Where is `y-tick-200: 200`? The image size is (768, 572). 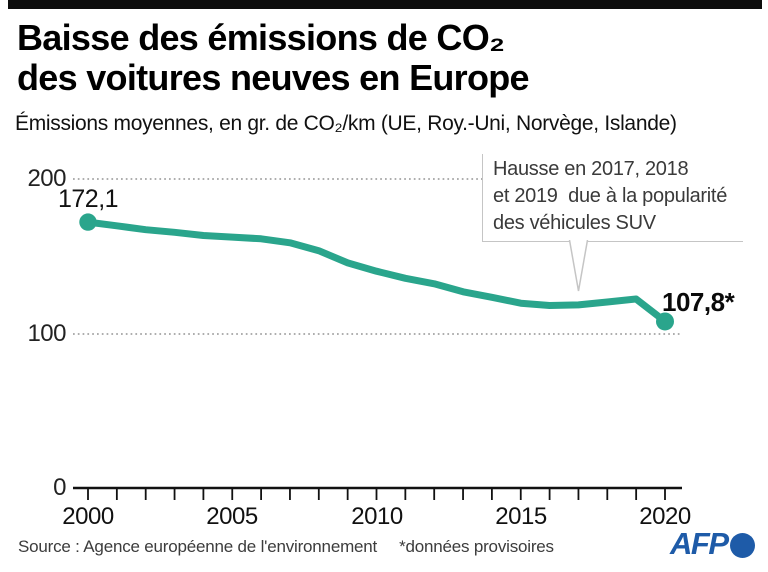
y-tick-200: 200 is located at coordinates (46, 178).